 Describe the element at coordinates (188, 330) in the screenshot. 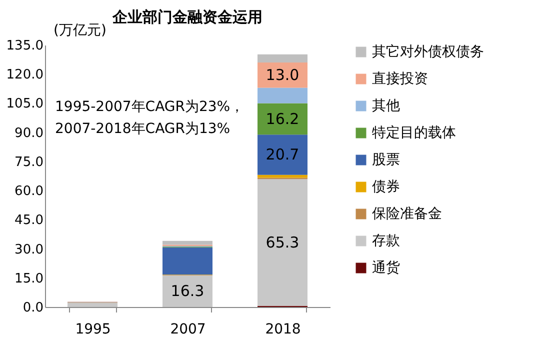

I see `x-tick-label: 2007` at that location.